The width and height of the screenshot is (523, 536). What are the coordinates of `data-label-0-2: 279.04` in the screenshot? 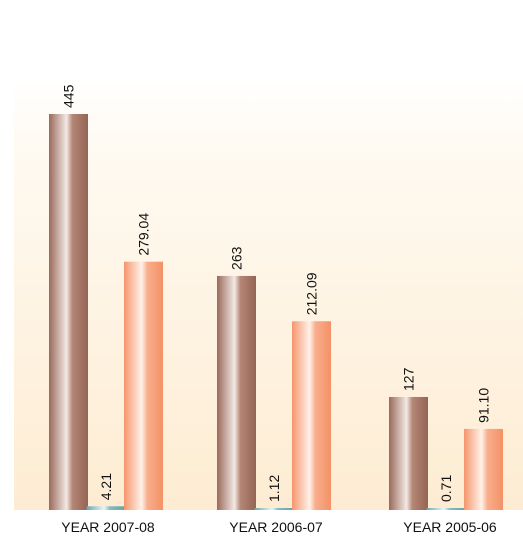 It's located at (144, 234).